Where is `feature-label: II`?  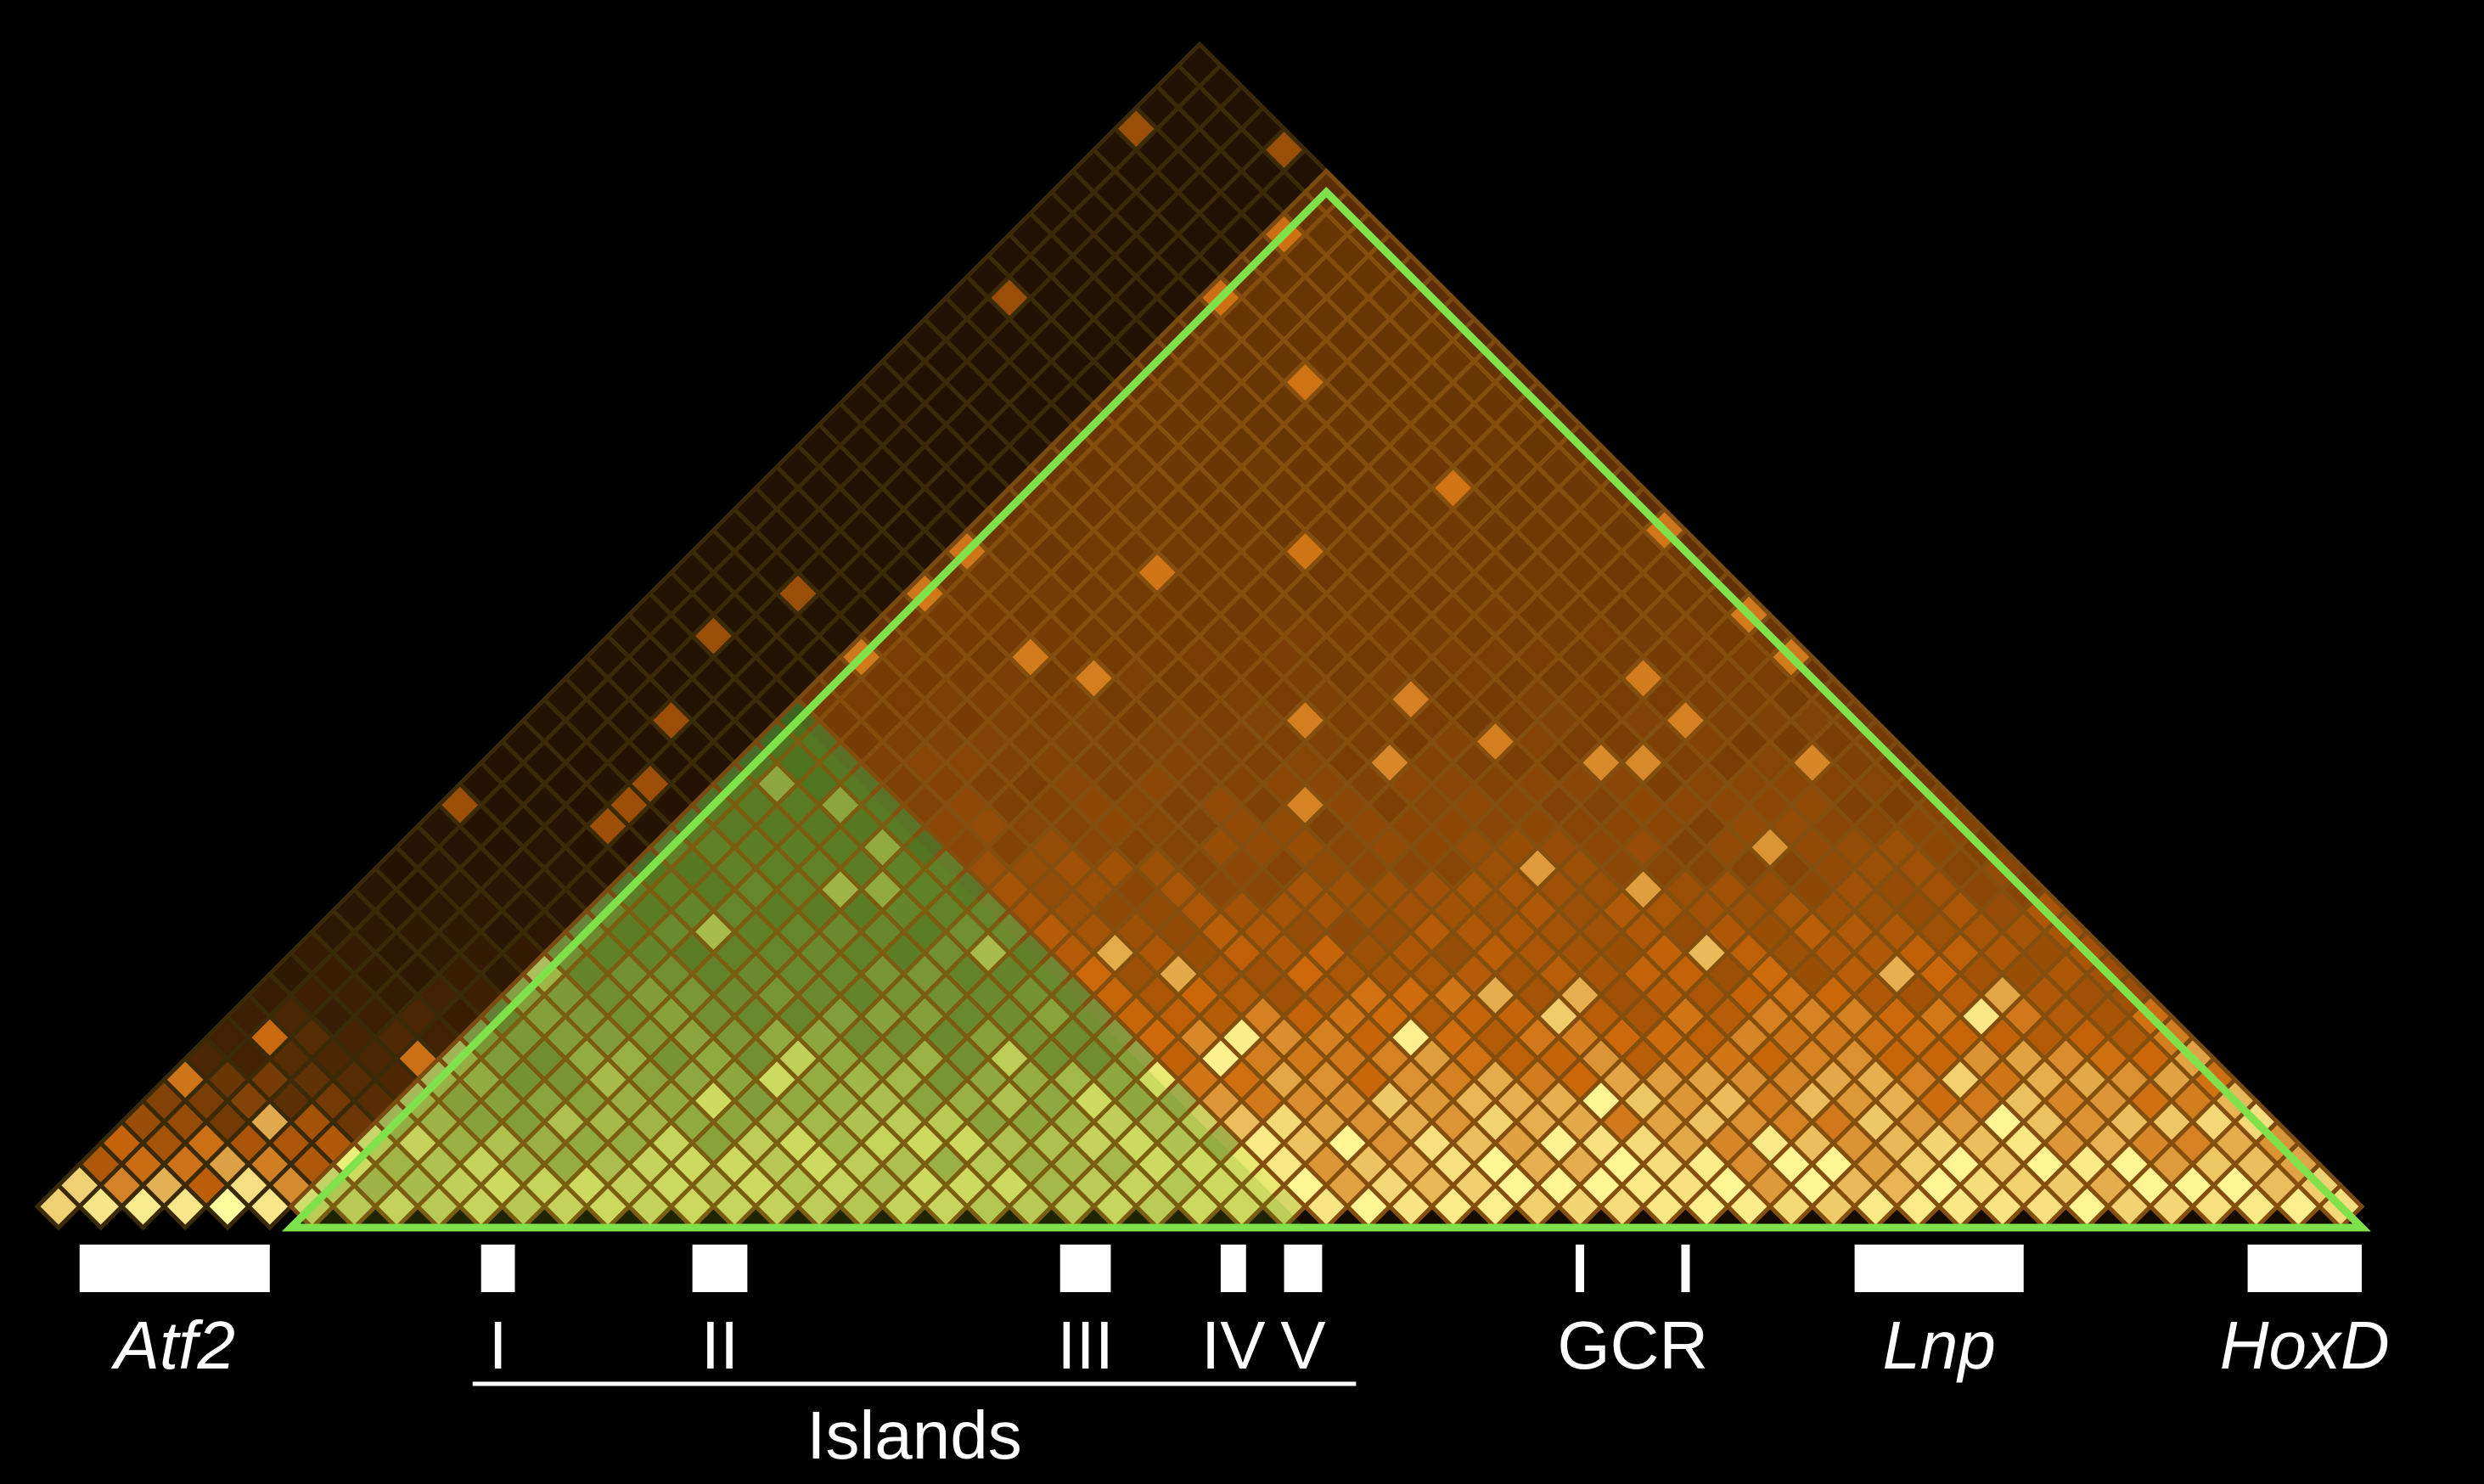 feature-label: II is located at coordinates (720, 1345).